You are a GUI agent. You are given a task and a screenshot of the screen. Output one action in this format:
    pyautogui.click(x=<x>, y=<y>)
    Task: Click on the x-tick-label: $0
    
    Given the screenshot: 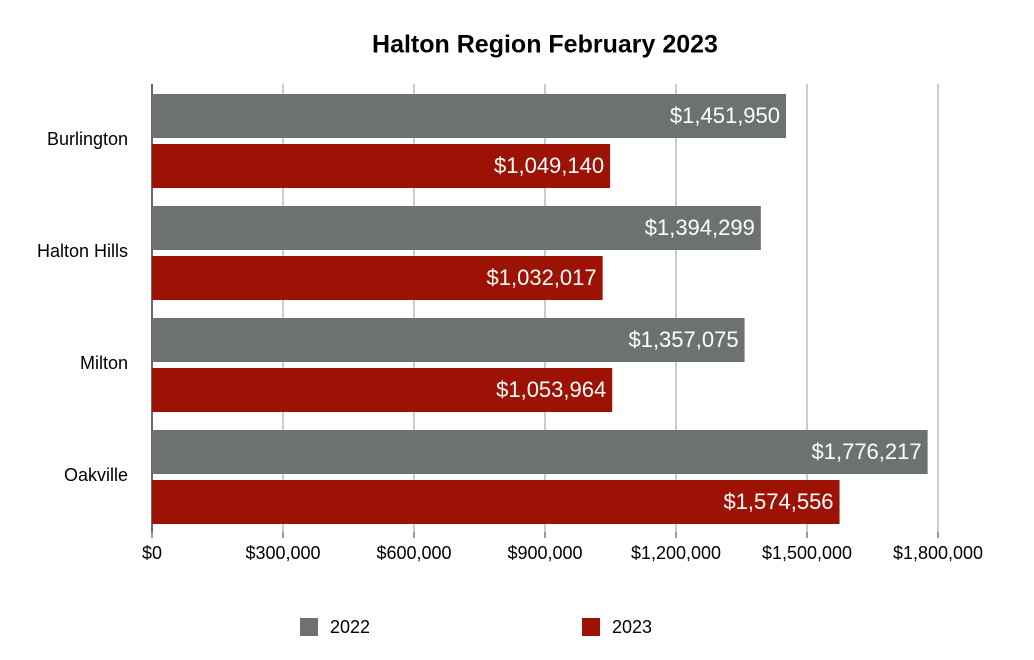 What is the action you would take?
    pyautogui.click(x=152, y=553)
    